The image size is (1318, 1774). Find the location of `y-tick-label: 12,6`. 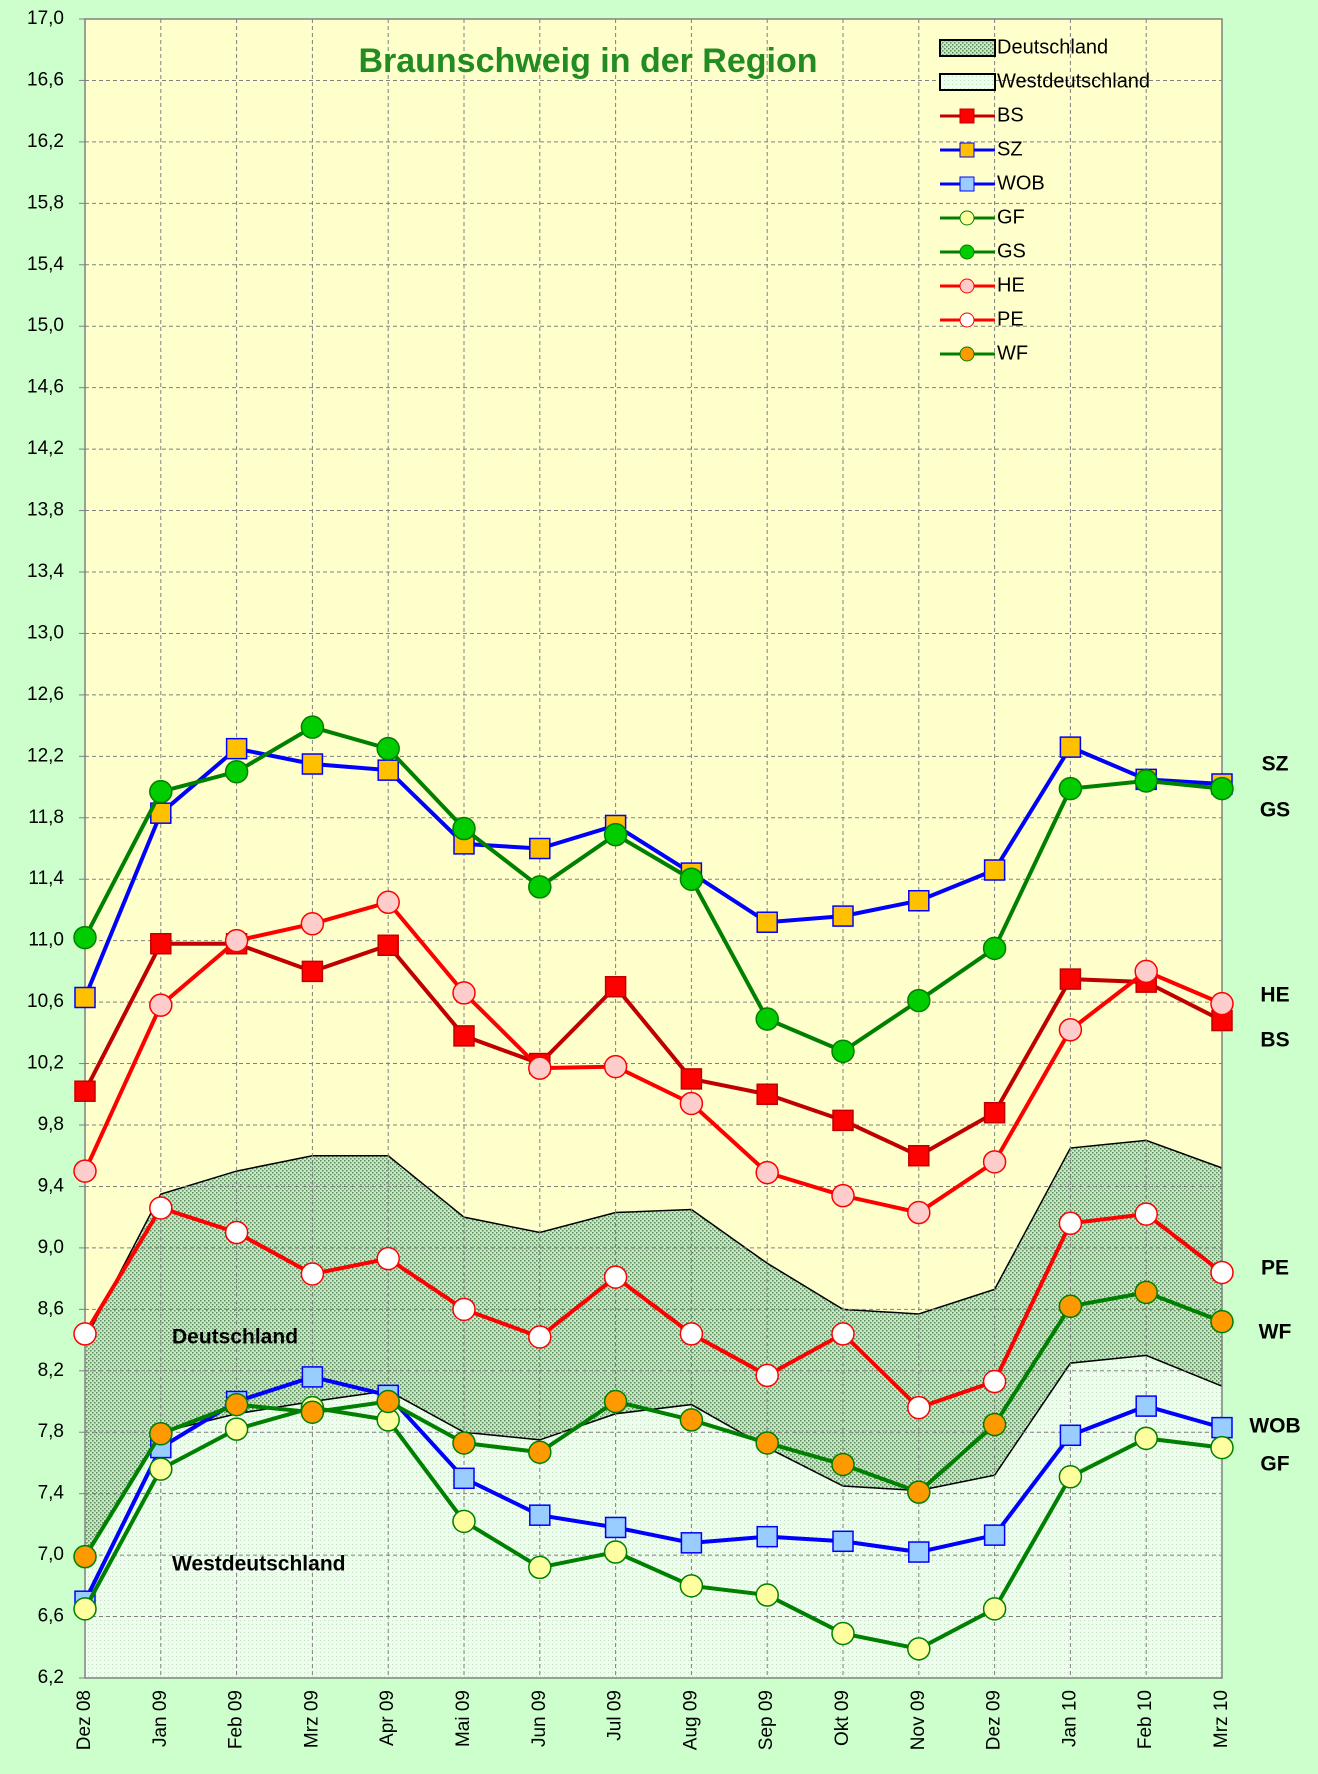

y-tick-label: 12,6 is located at coordinates (45, 694).